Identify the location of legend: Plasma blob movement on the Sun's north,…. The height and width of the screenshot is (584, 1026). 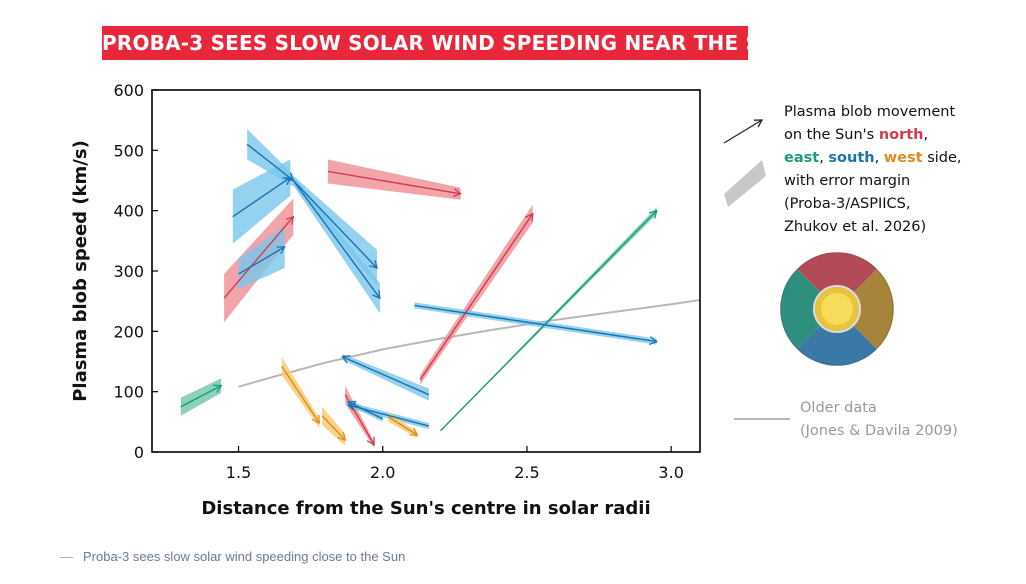
(842, 271).